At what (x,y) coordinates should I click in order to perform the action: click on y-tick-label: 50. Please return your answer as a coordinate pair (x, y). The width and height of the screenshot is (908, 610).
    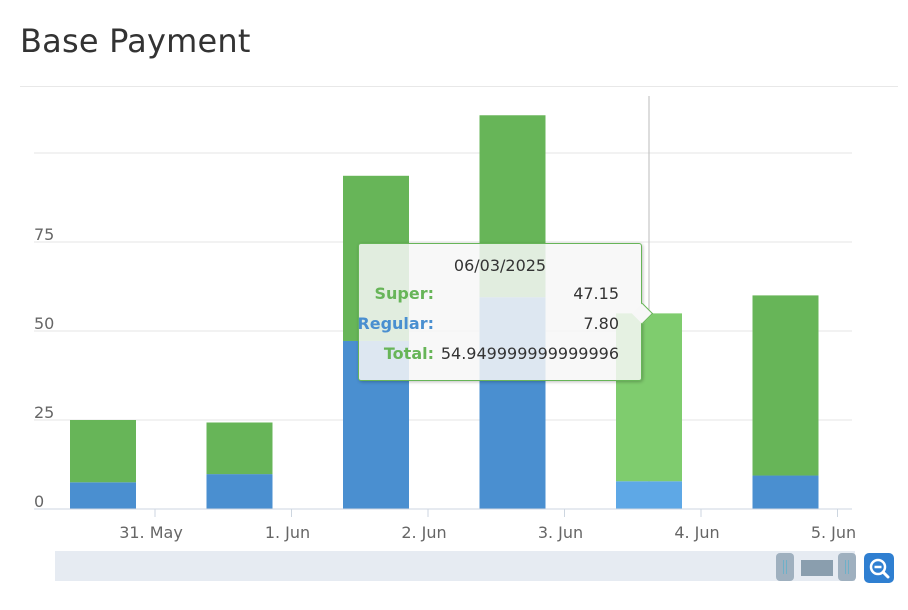
    Looking at the image, I should click on (44, 323).